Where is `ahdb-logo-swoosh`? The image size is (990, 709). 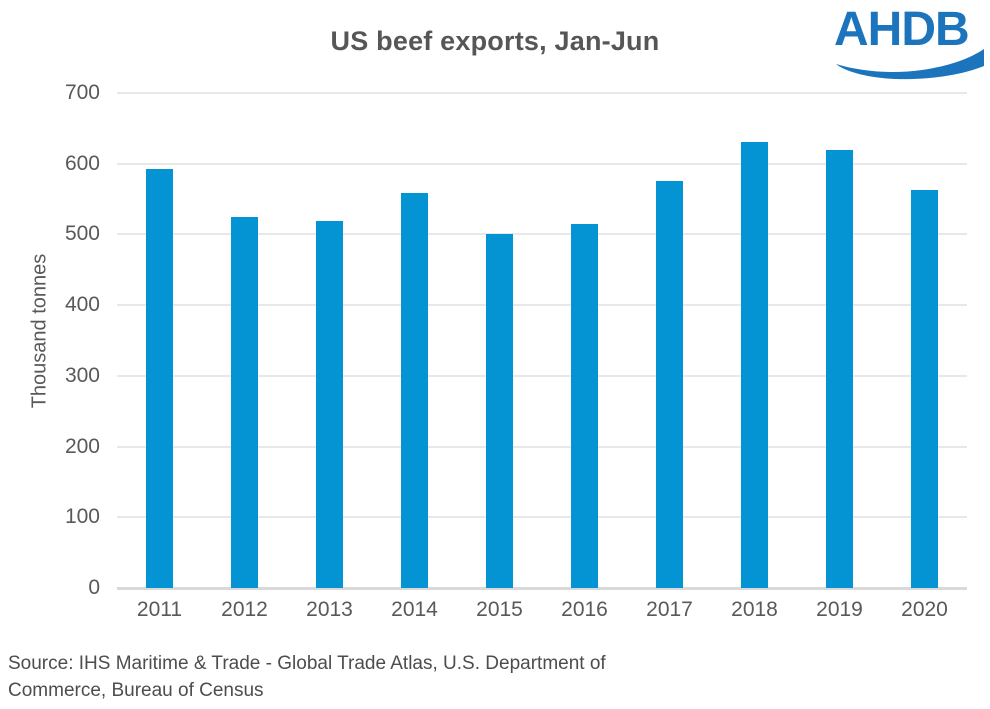
ahdb-logo-swoosh is located at coordinates (910, 64).